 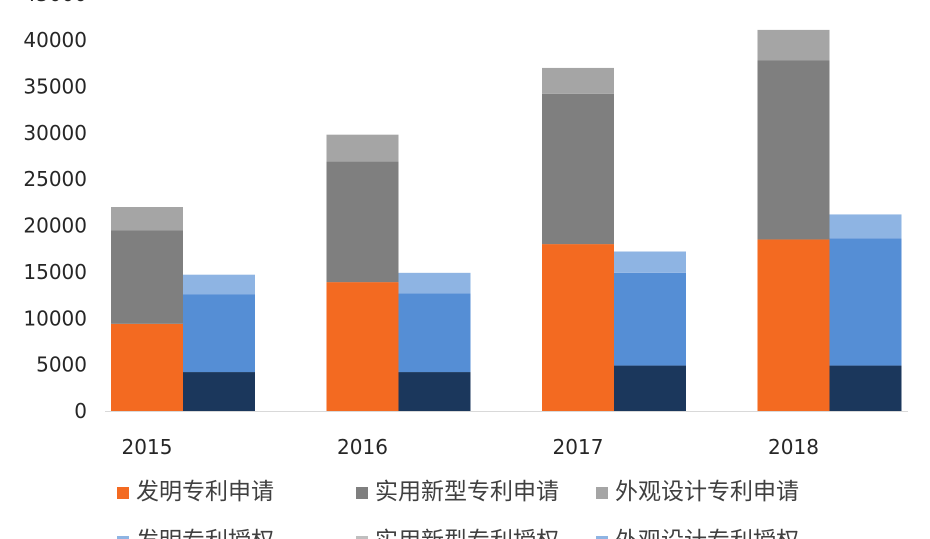 What do you see at coordinates (205, 492) in the screenshot?
I see `legend-label: 发明专利申请` at bounding box center [205, 492].